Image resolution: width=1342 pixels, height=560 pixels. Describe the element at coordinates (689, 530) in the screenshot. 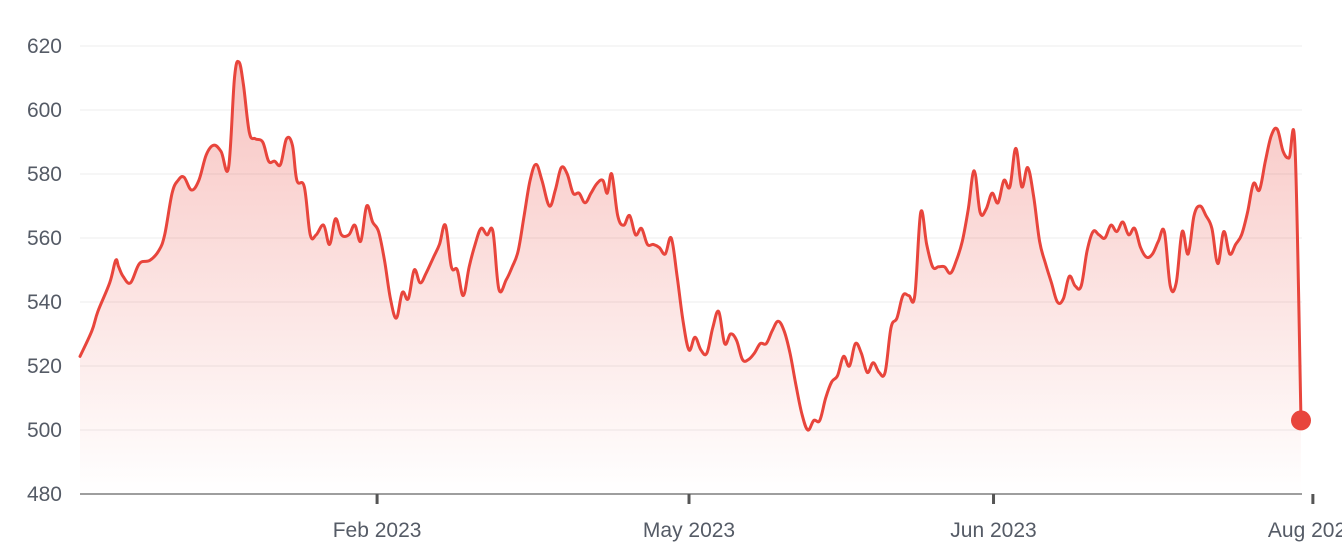

I see `x-tick-label: May 2023` at that location.